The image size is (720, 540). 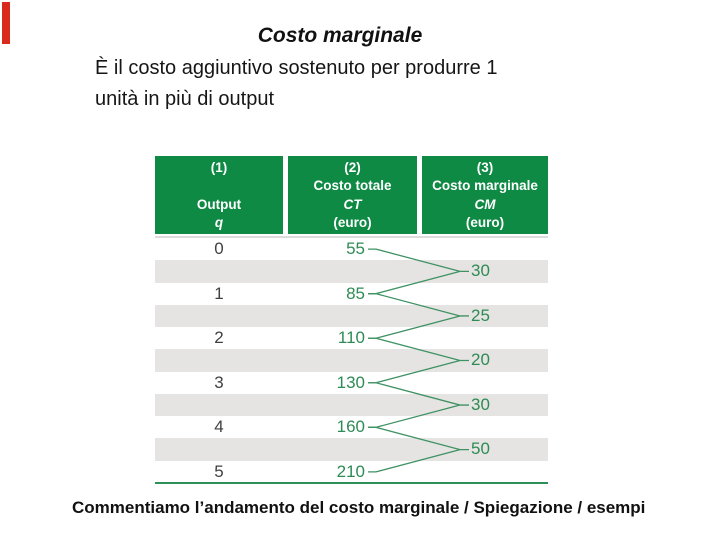 What do you see at coordinates (351, 483) in the screenshot?
I see `table-bottom-rule` at bounding box center [351, 483].